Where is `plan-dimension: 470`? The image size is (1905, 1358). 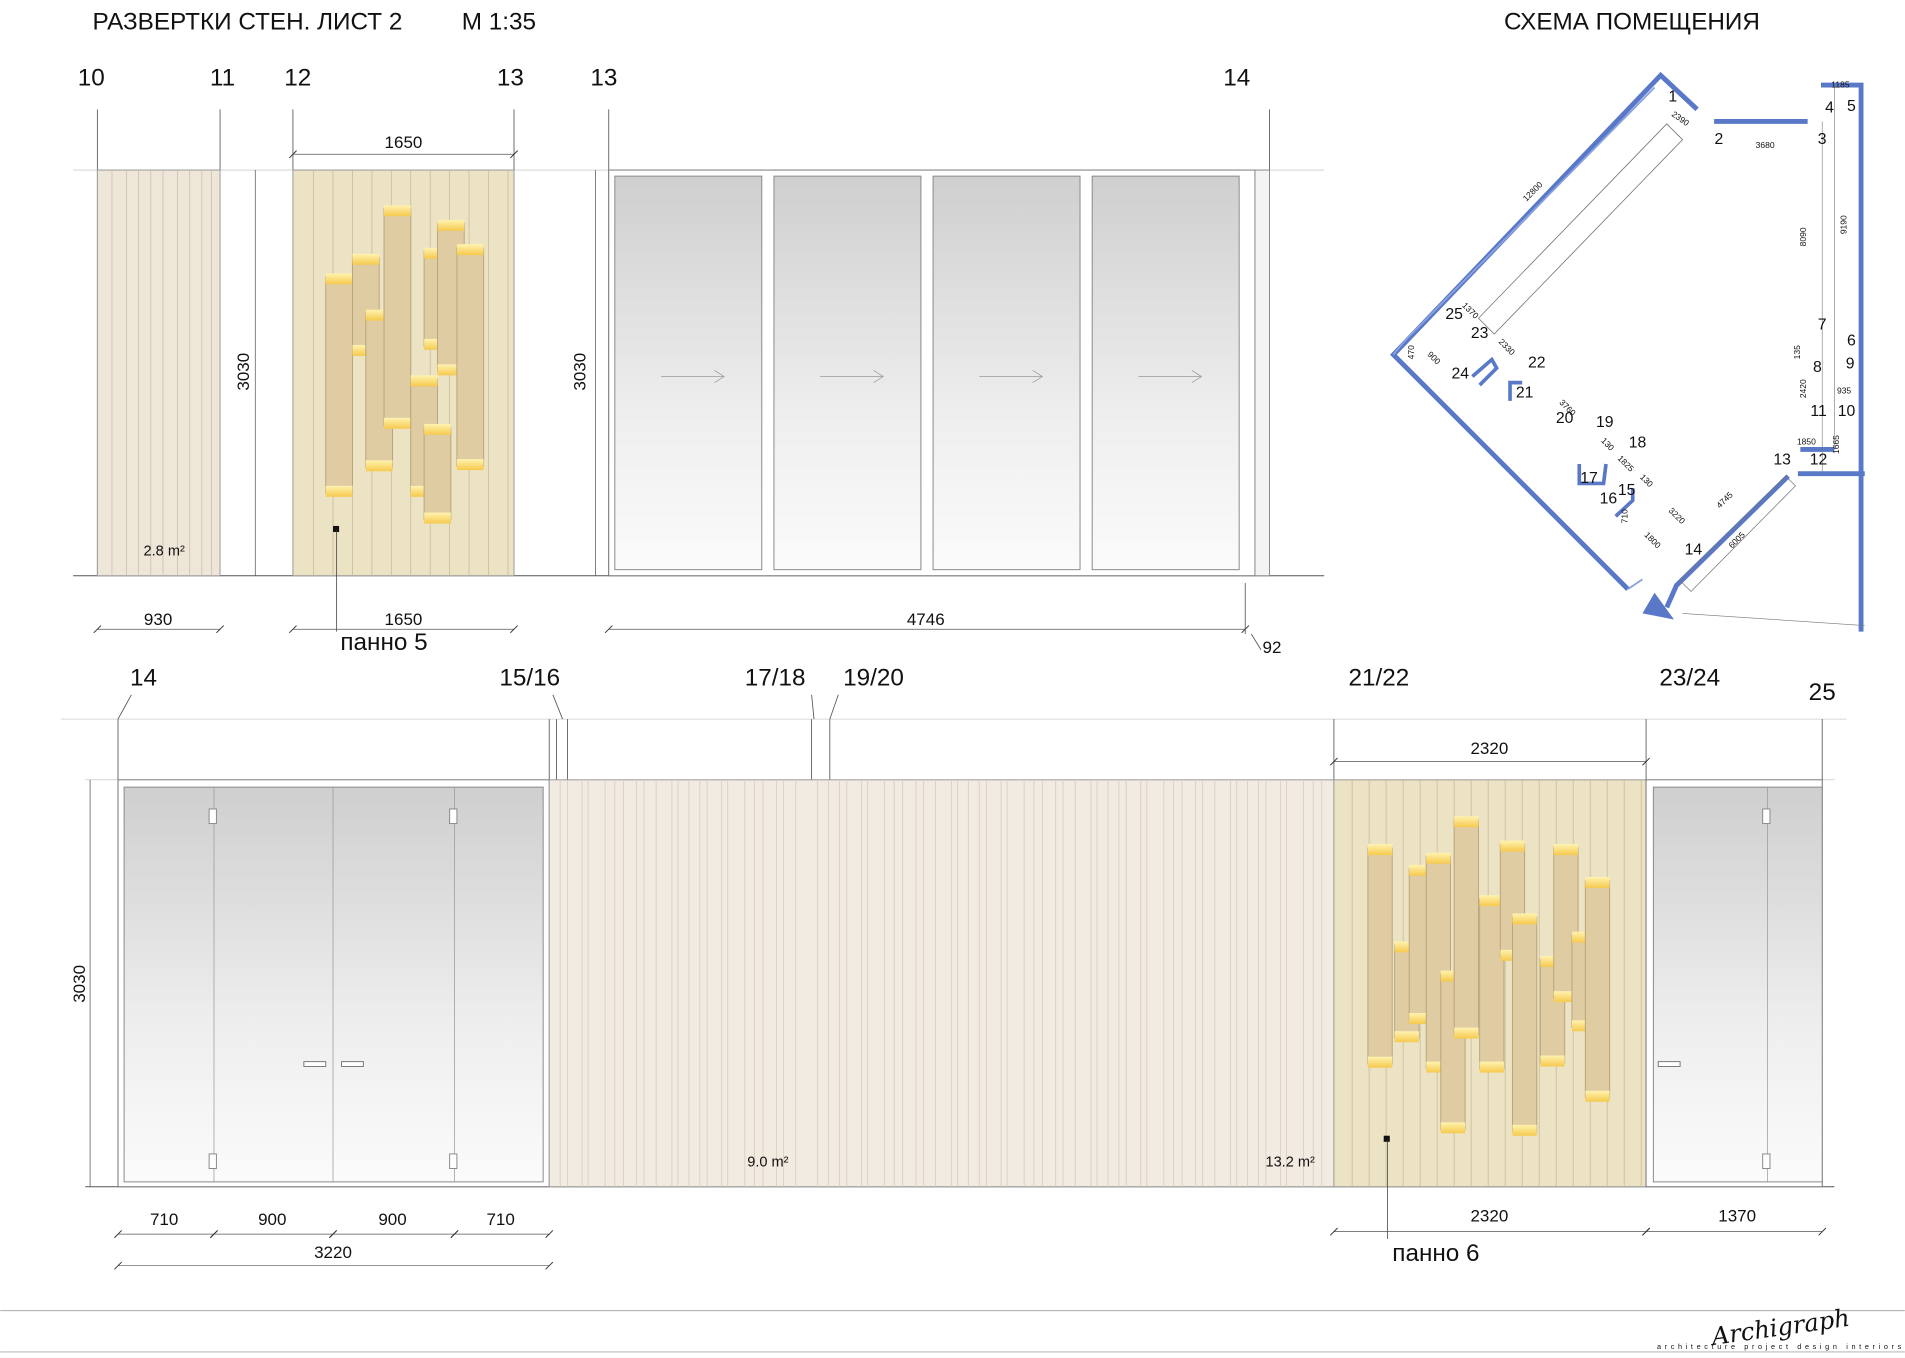 plan-dimension: 470 is located at coordinates (1411, 352).